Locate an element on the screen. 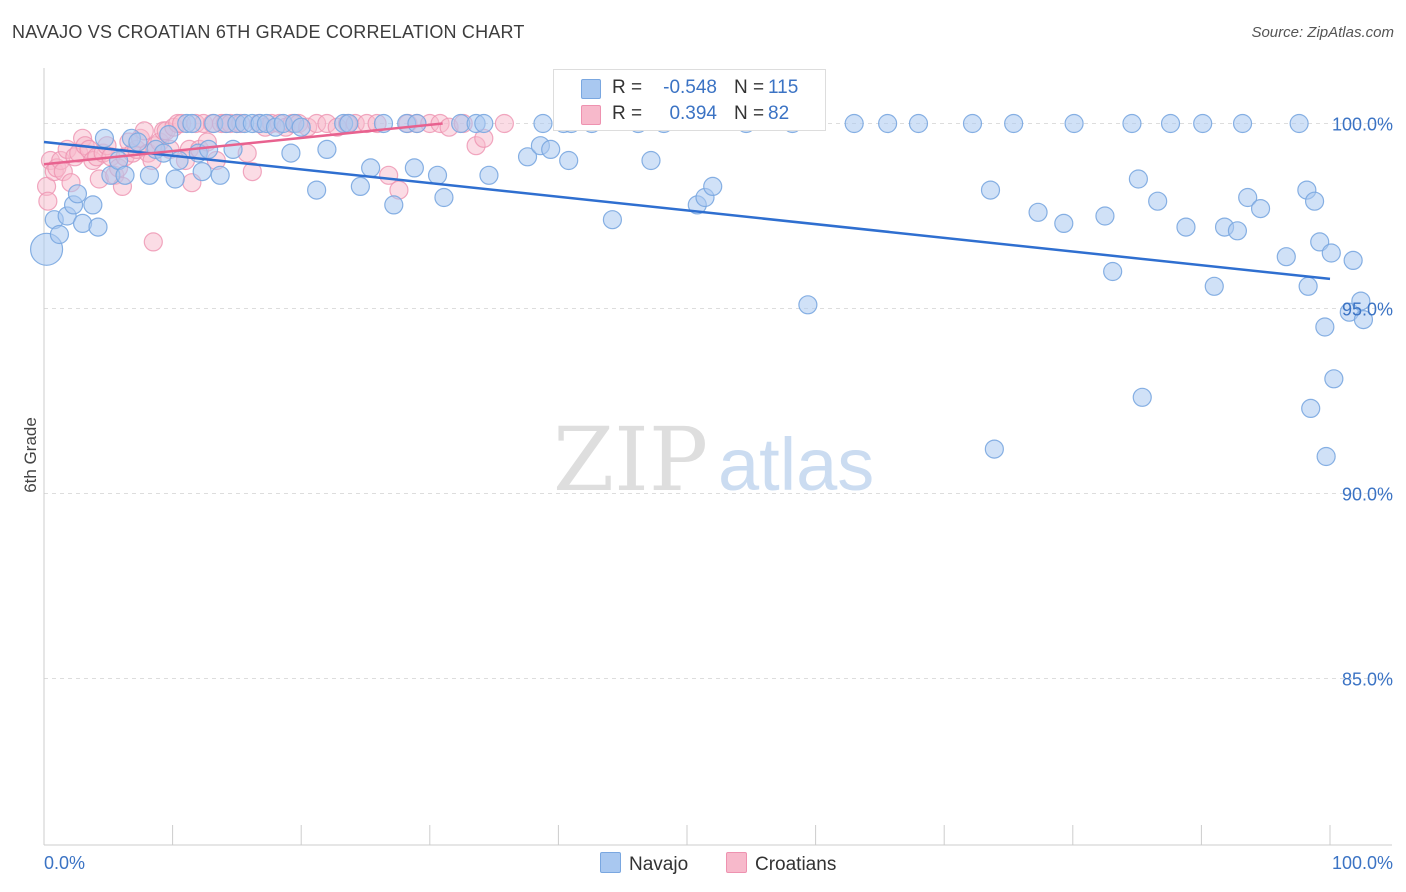 The height and width of the screenshot is (892, 1406). stats-legend: R = -0.548 N = 115 R = 0.394 N = 82 is located at coordinates (689, 100).